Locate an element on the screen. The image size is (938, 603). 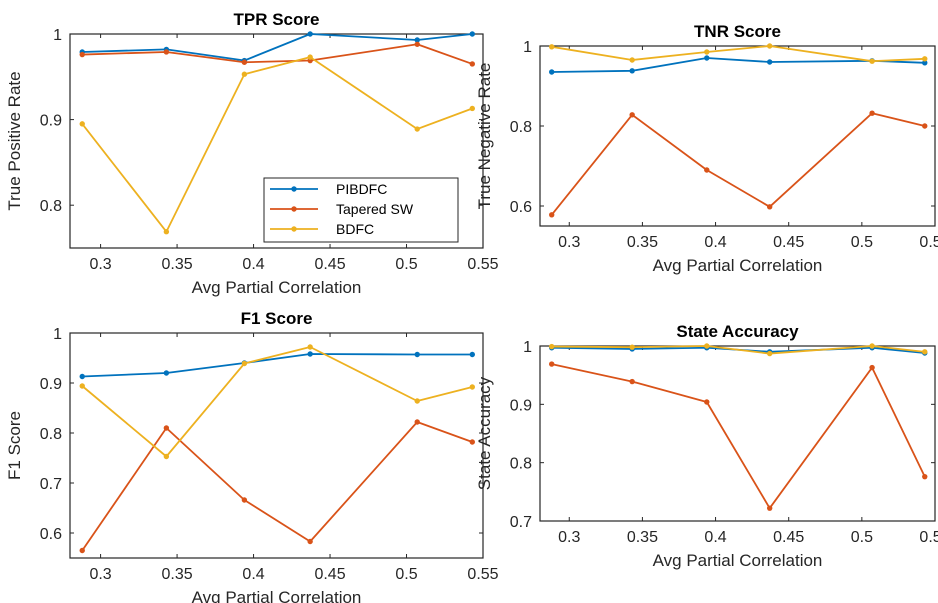
series-line-pibdfc is located at coordinates (277, 365).